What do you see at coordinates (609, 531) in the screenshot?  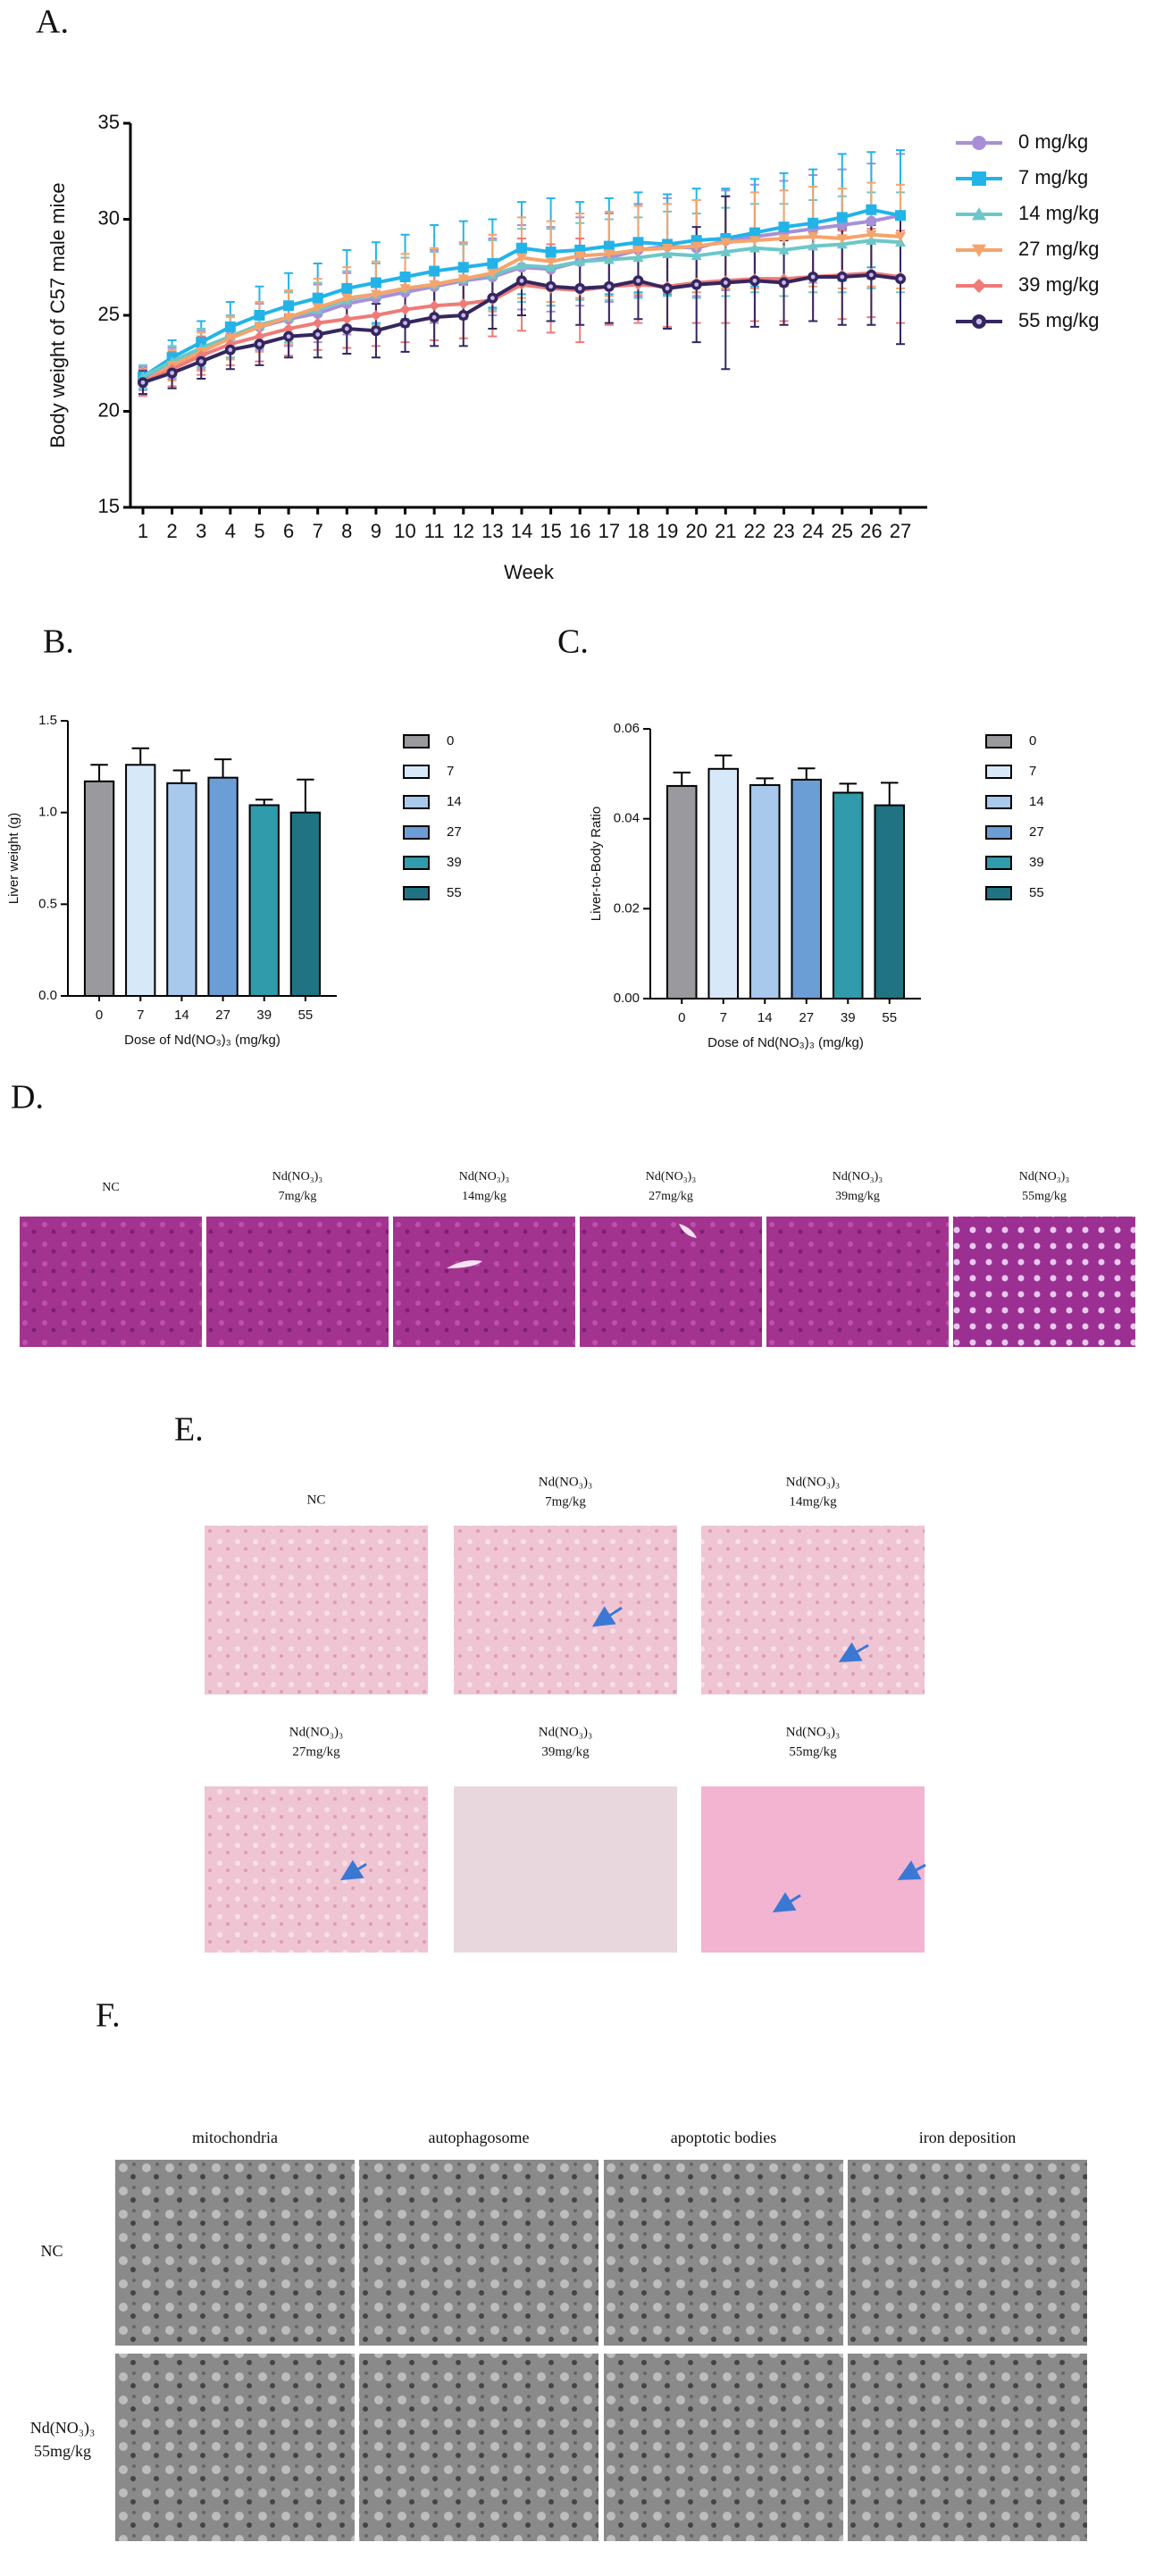 I see `x-tick-label: 17` at bounding box center [609, 531].